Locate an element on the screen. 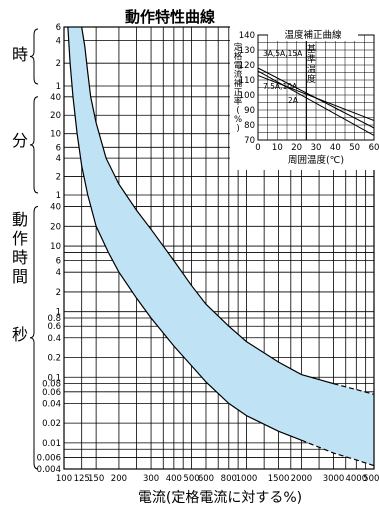  y-tick-label: 0.006 is located at coordinates (49, 458).